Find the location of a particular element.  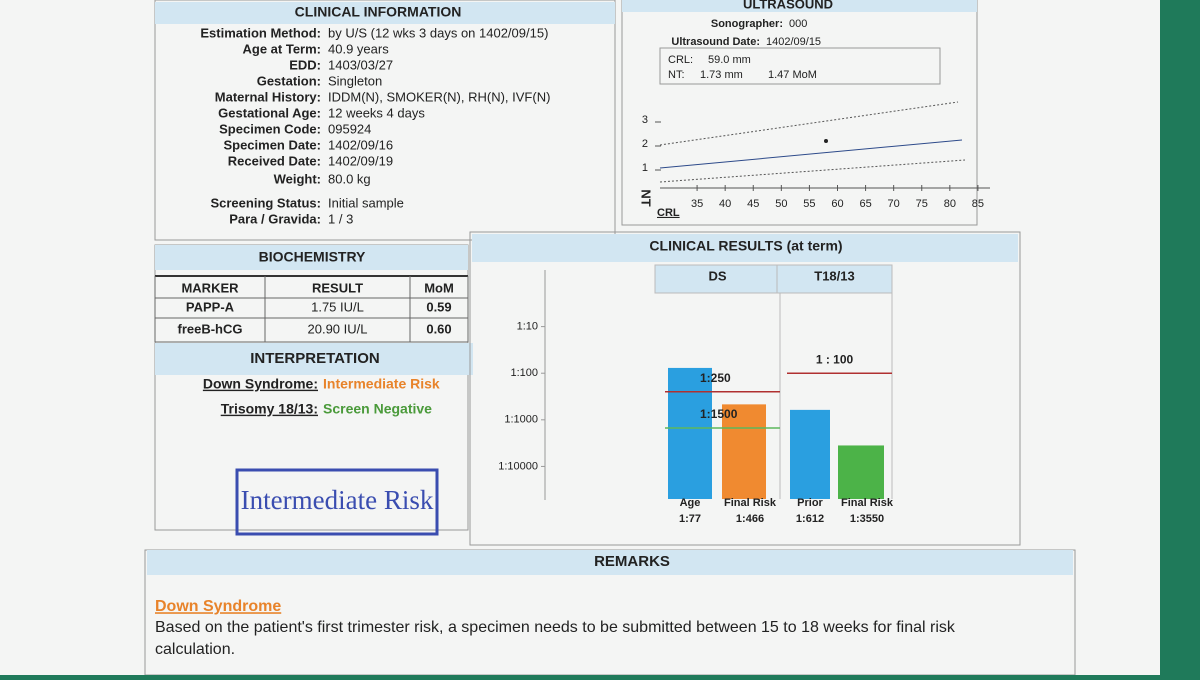

value: 1.47 MoM is located at coordinates (792, 75).